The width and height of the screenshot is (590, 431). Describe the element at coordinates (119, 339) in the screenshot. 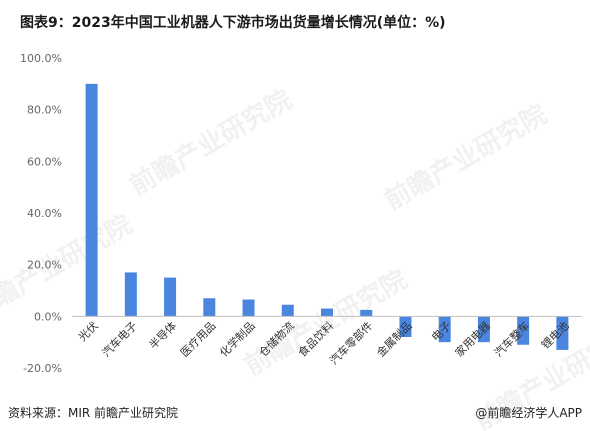

I see `x-tick-label: 汽车电子` at that location.